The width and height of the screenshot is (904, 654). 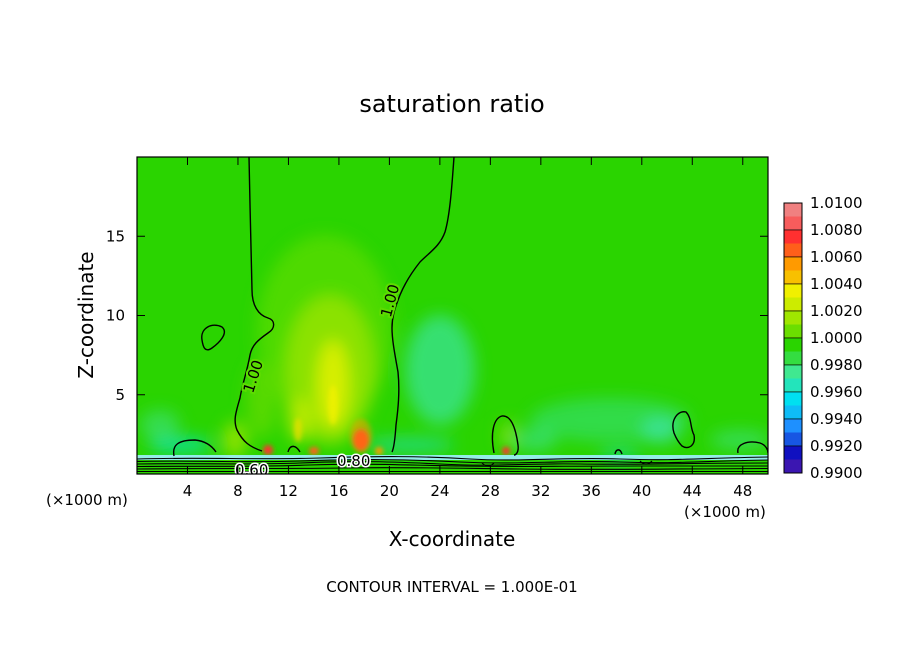 I want to click on x-tick-label: 4, so click(x=188, y=491).